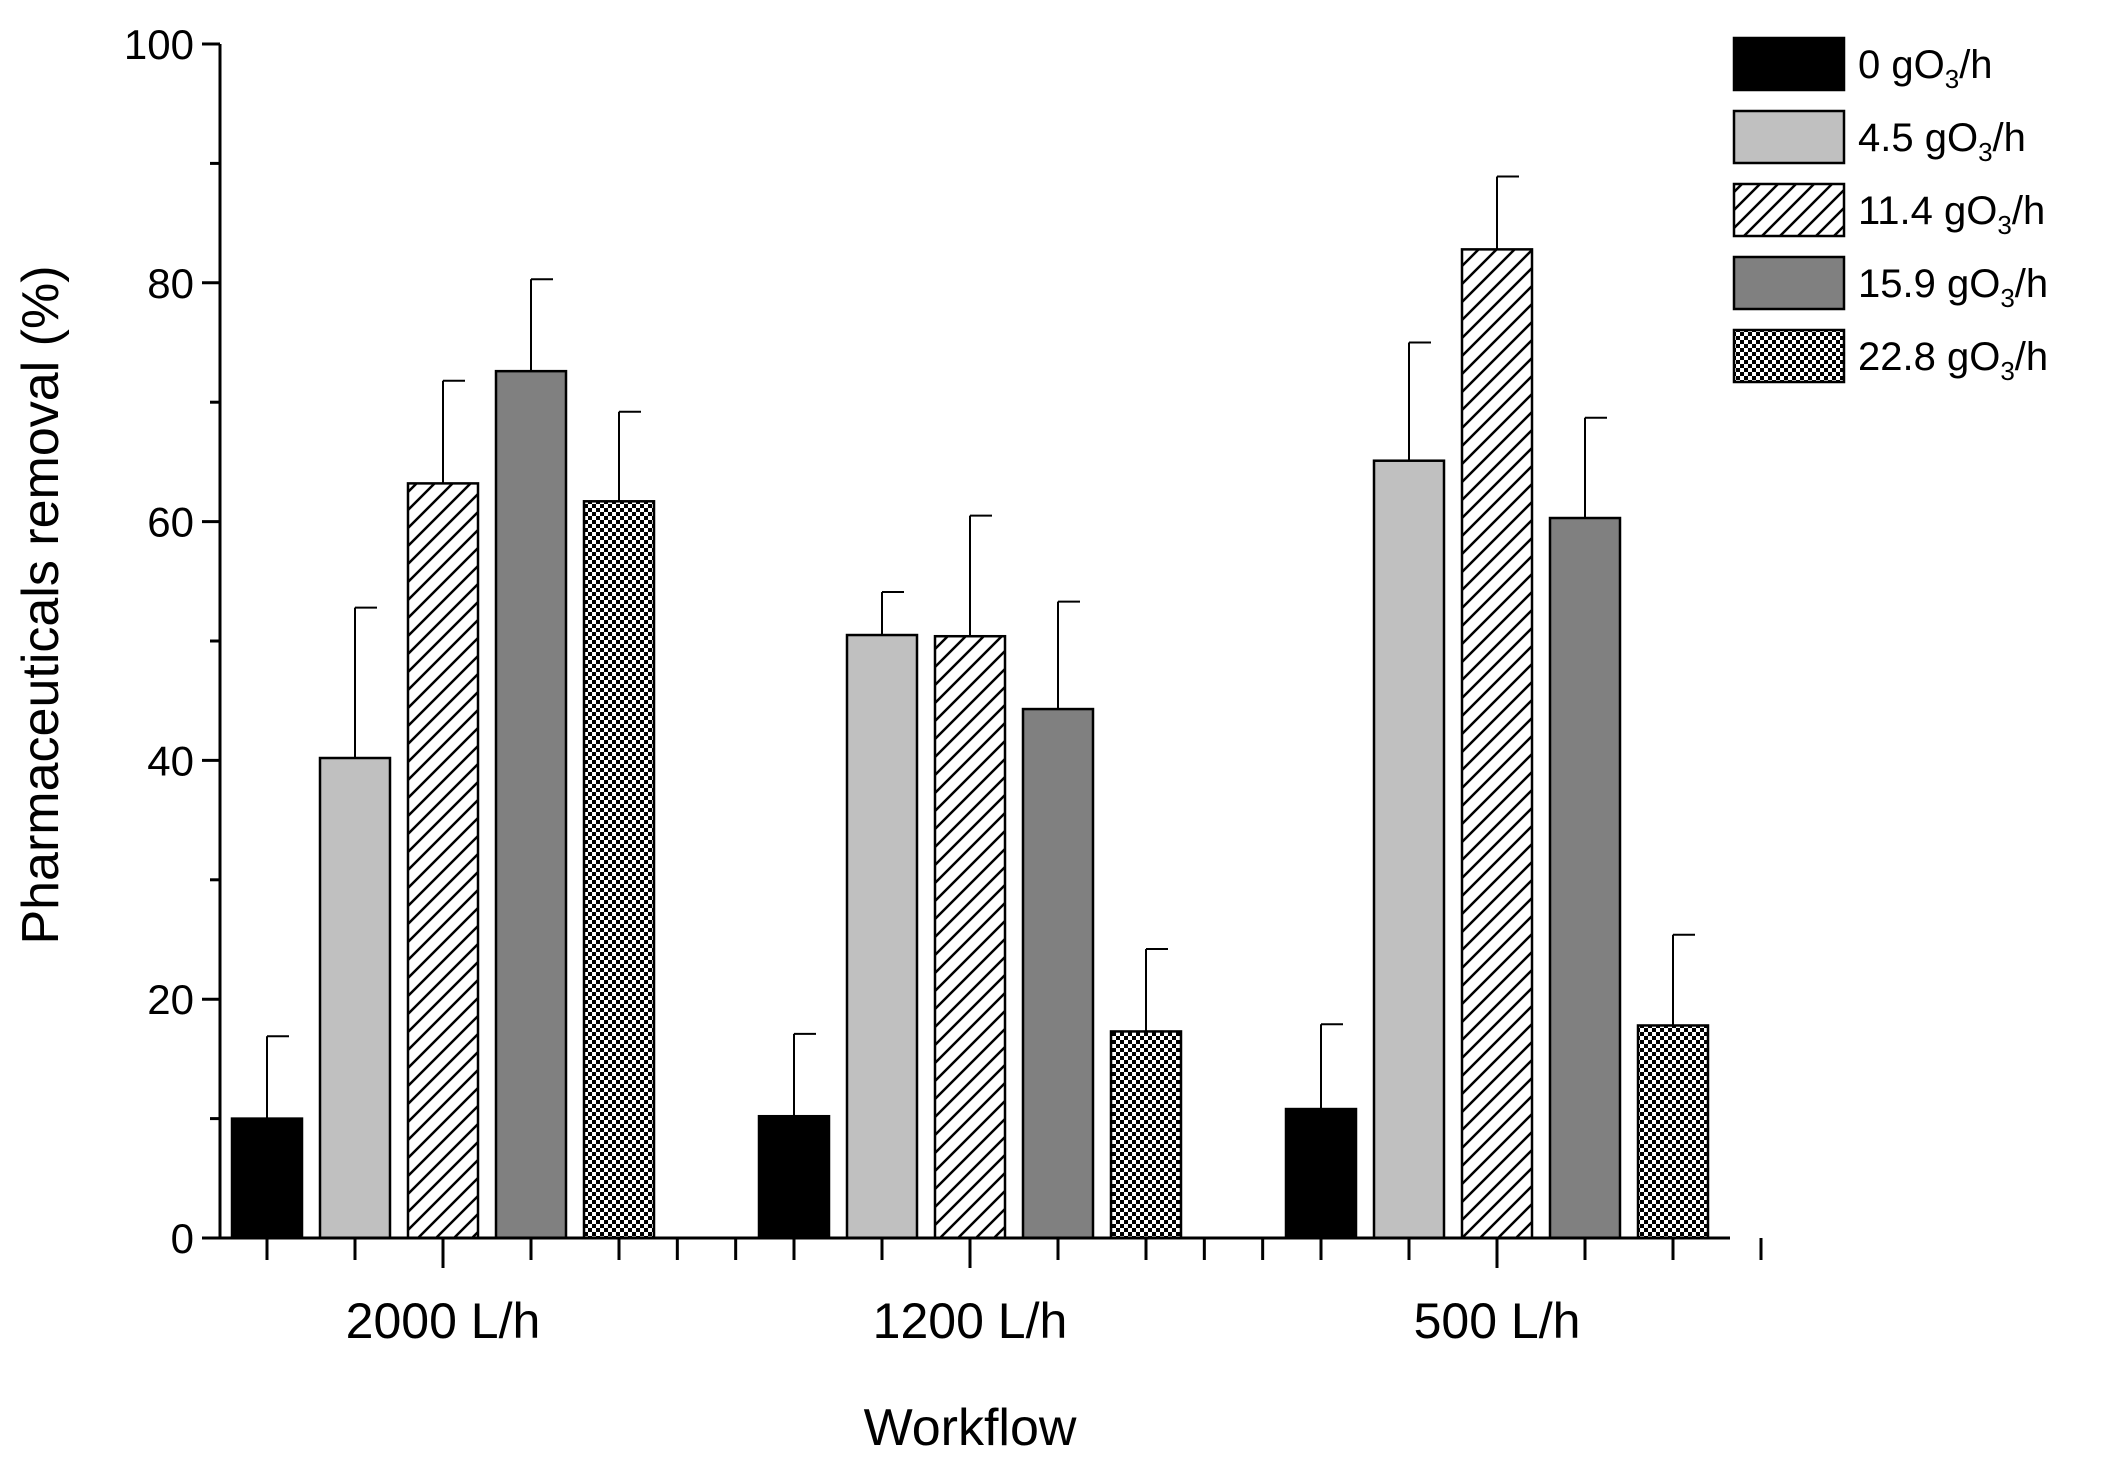  I want to click on legend-label: 0 gO3/h, so click(1925, 68).